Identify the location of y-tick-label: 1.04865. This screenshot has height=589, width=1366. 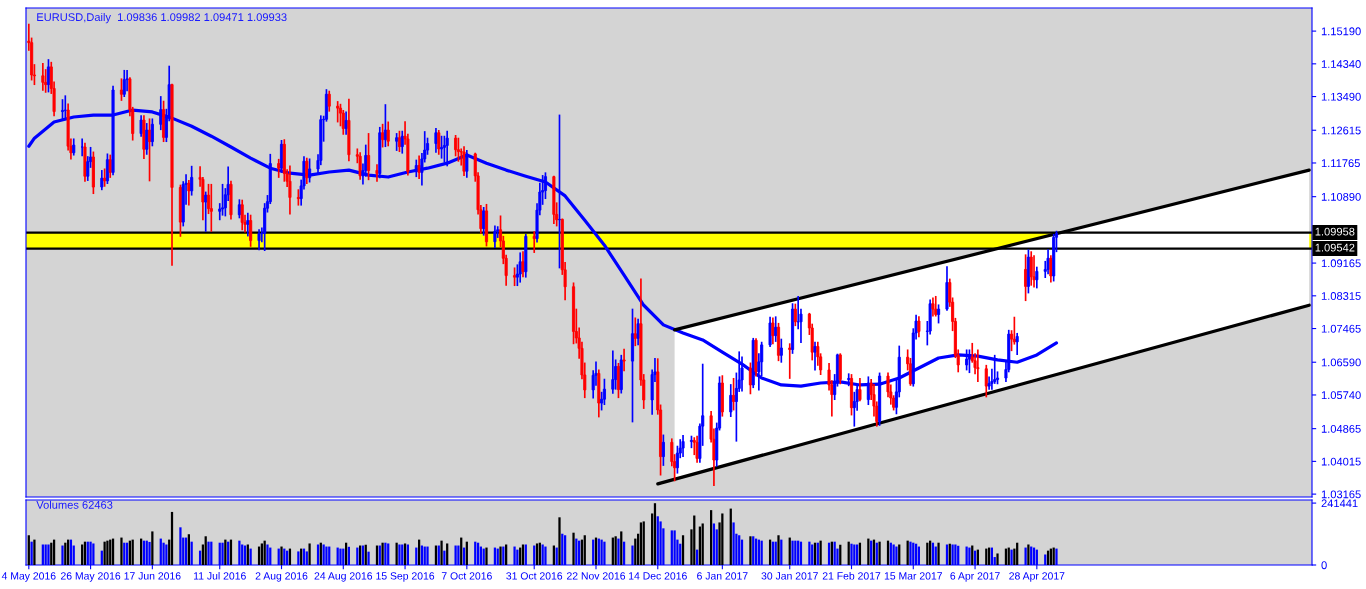
(1341, 428).